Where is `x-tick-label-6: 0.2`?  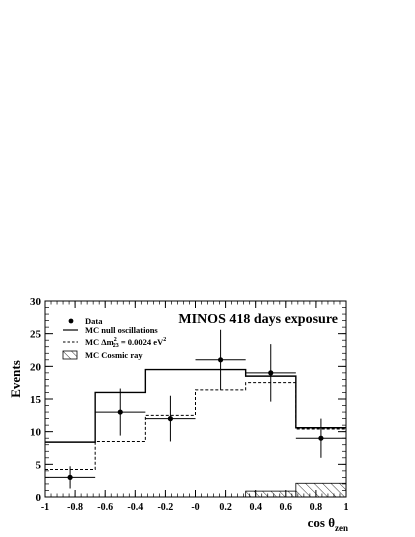
x-tick-label-6: 0.2 is located at coordinates (225, 507).